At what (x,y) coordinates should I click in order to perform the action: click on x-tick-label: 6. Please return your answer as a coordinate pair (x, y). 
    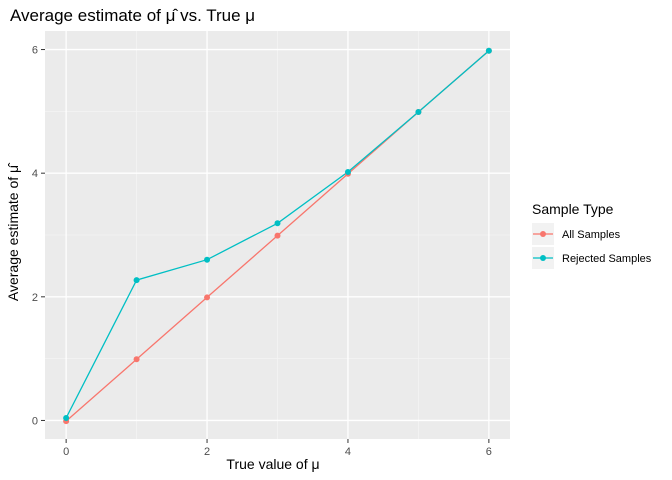
    Looking at the image, I should click on (489, 452).